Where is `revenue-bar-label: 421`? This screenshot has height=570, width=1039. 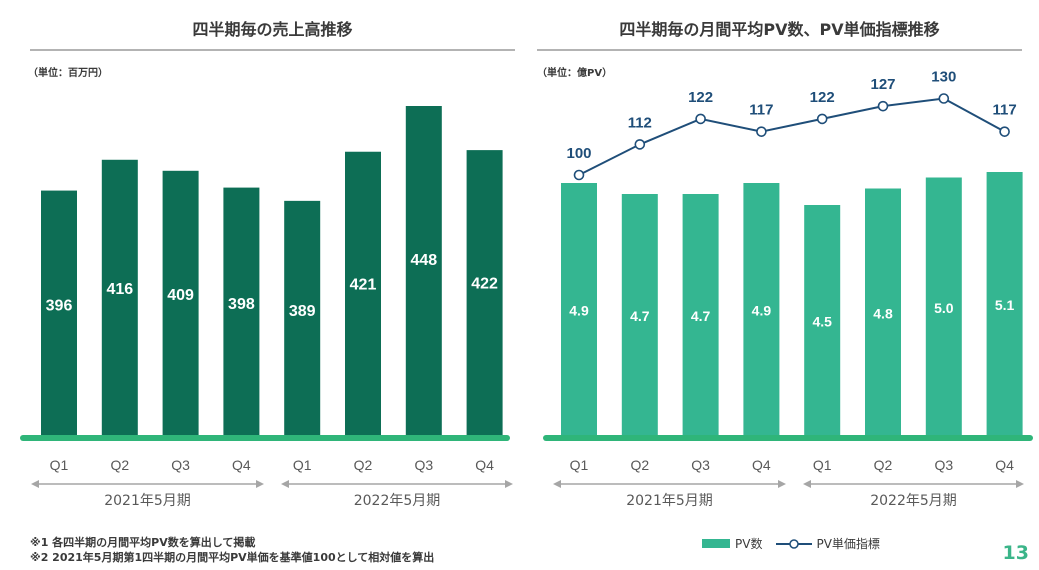
revenue-bar-label: 421 is located at coordinates (363, 284).